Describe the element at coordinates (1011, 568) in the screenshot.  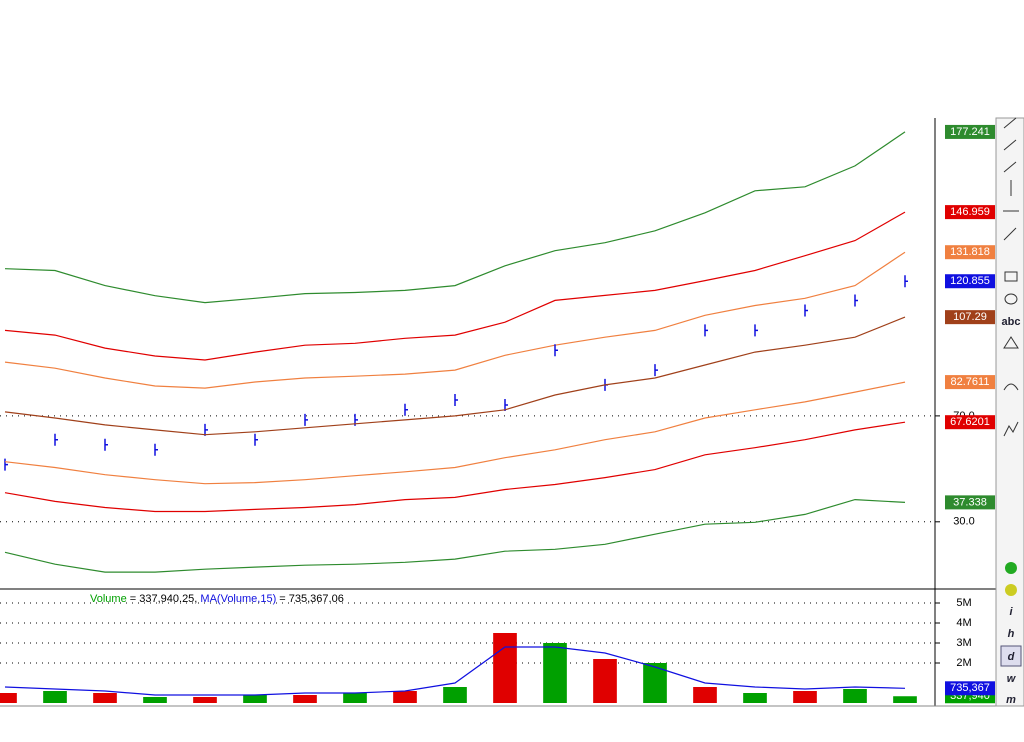
I see `zoom-in` at that location.